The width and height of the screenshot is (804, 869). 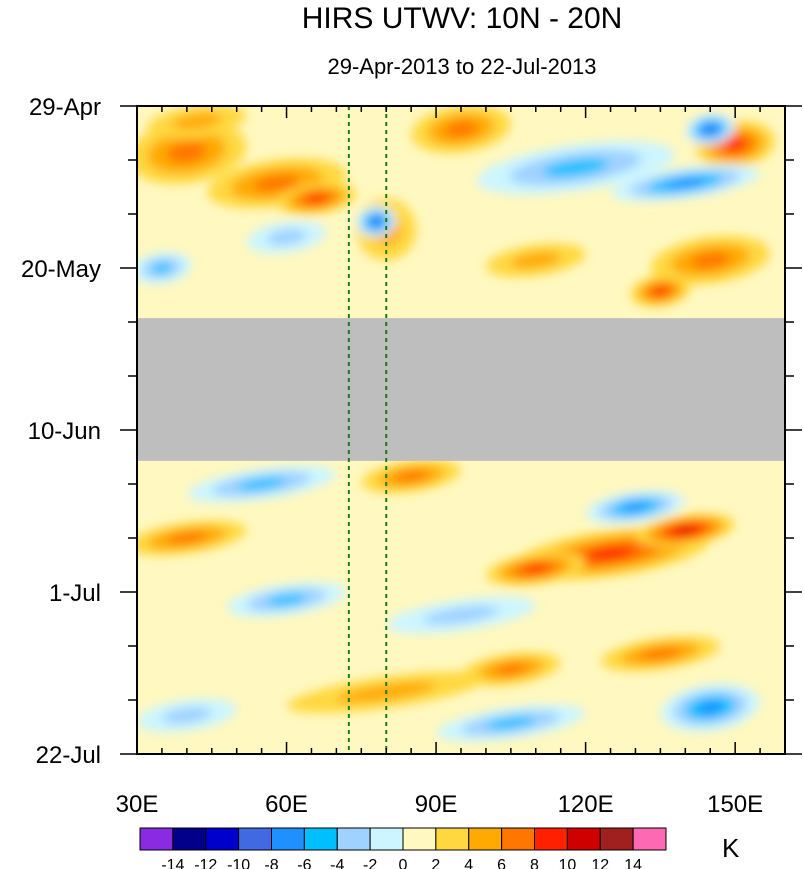 I want to click on colorbar-label: 4, so click(x=468, y=863).